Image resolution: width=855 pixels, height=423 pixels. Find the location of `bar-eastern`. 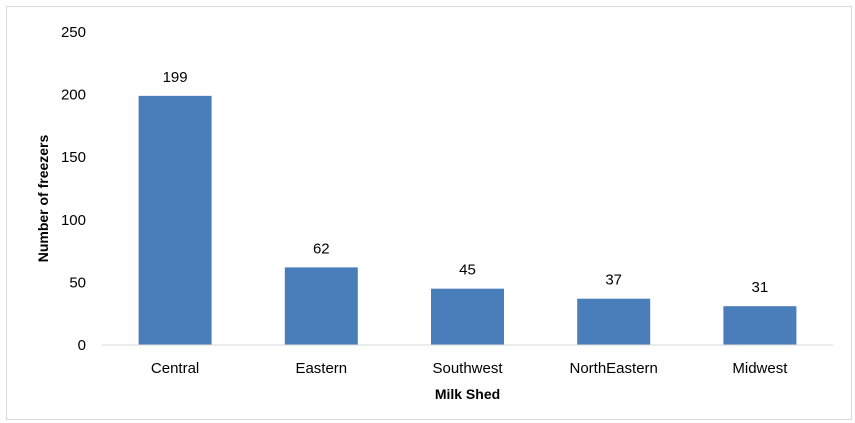

bar-eastern is located at coordinates (321, 306).